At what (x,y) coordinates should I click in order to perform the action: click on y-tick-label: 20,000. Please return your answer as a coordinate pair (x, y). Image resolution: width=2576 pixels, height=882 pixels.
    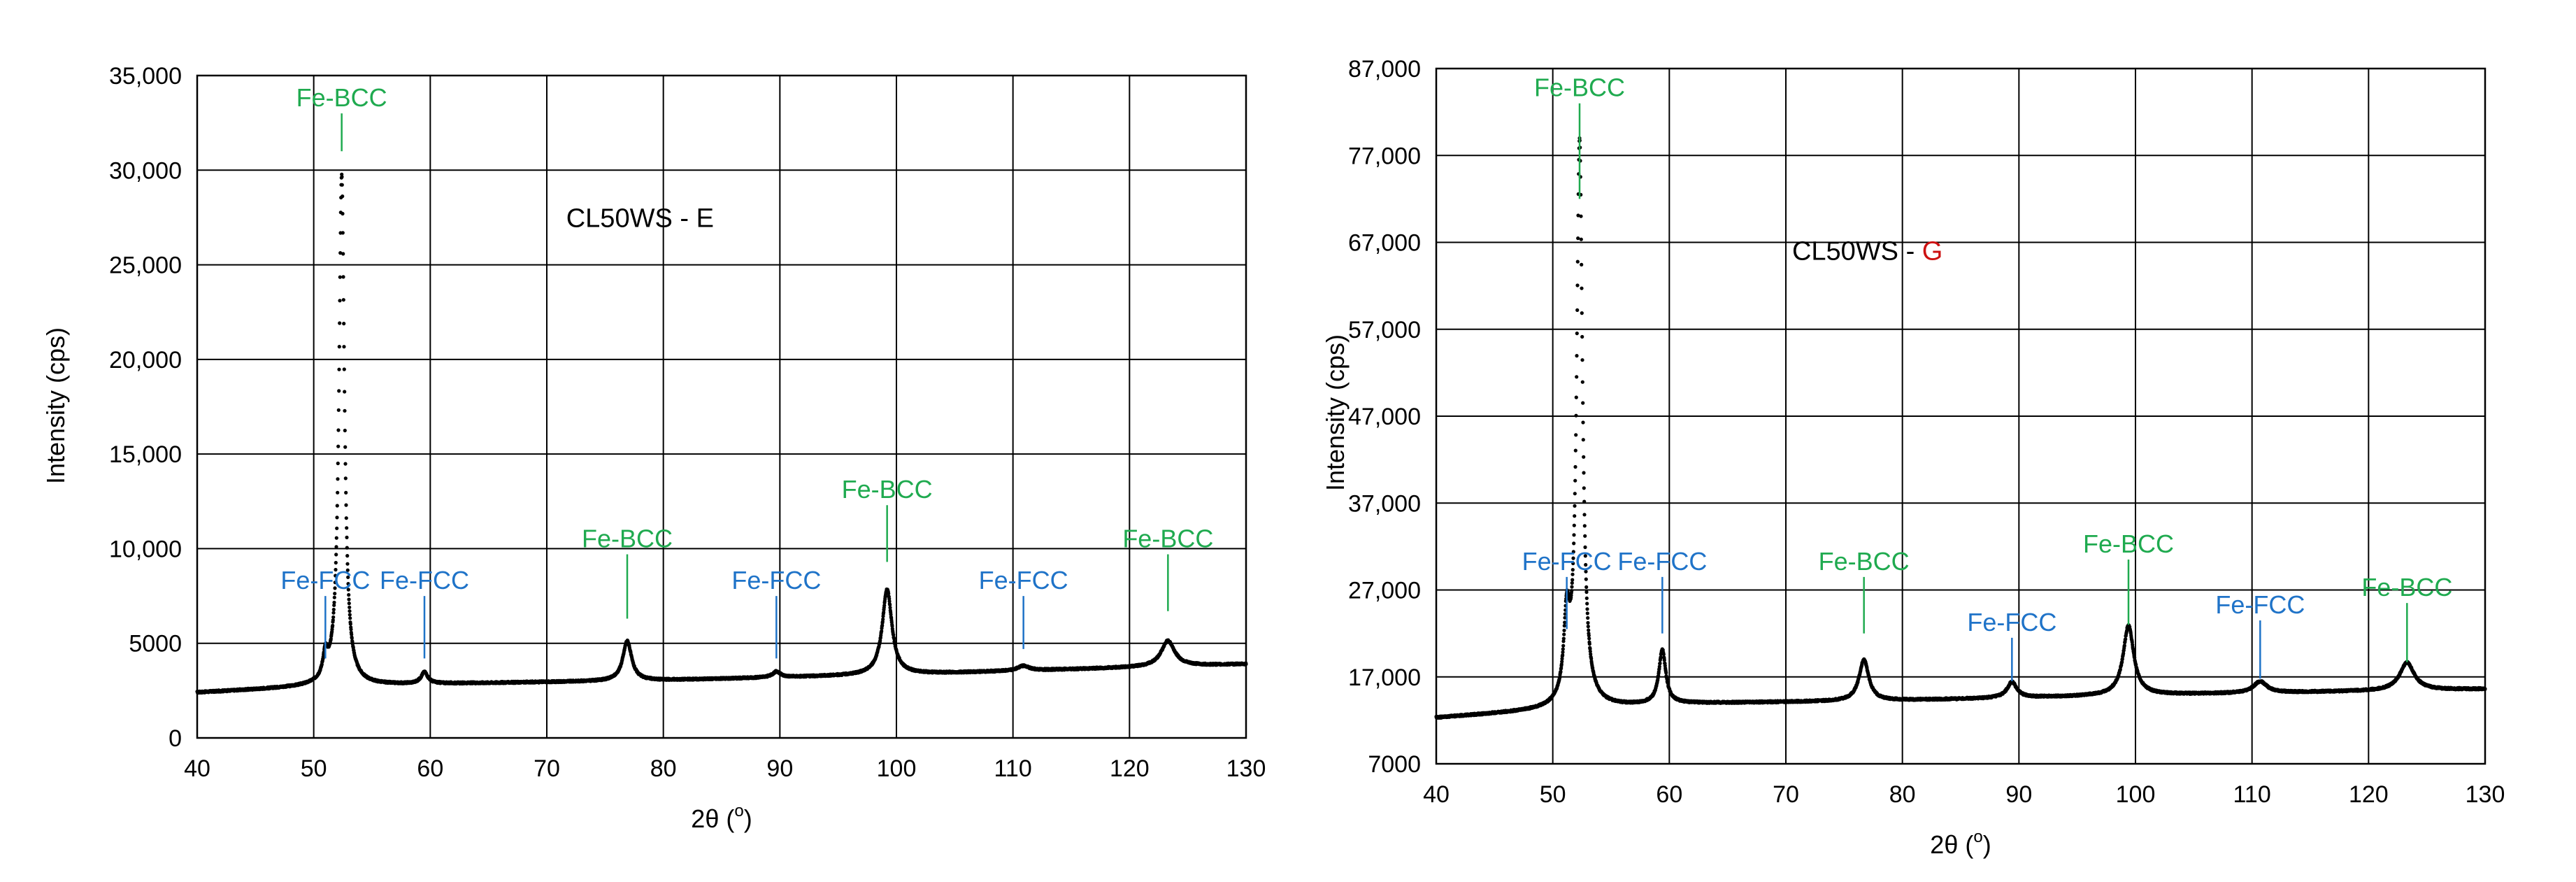
    Looking at the image, I should click on (145, 360).